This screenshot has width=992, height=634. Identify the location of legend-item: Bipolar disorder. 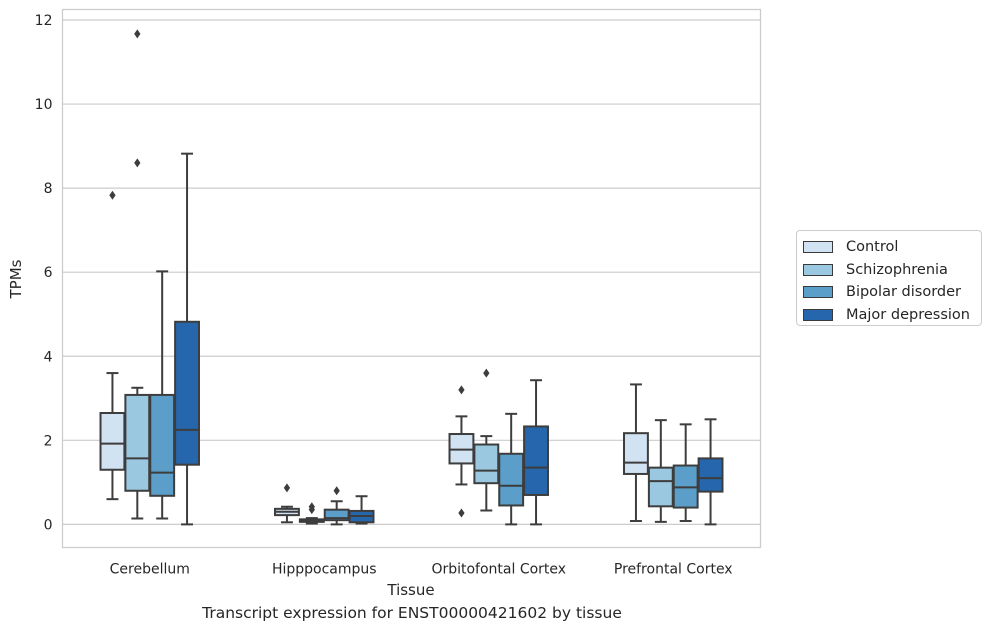
(892, 292).